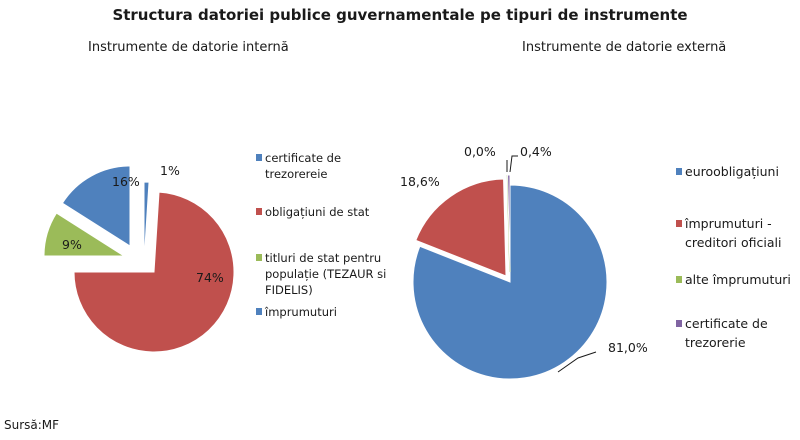 The width and height of the screenshot is (800, 440). I want to click on left-chart-title: Instrumente de datorie internă, so click(188, 47).